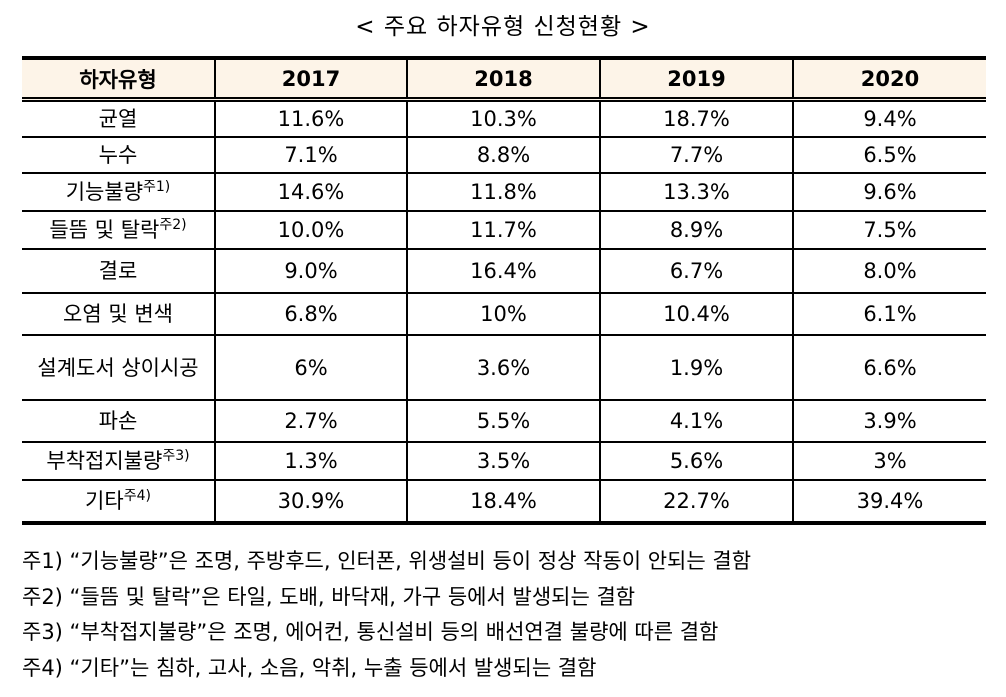  I want to click on table-row: 균열 11.6% 10.3% 18.7% 9.4%, so click(504, 118).